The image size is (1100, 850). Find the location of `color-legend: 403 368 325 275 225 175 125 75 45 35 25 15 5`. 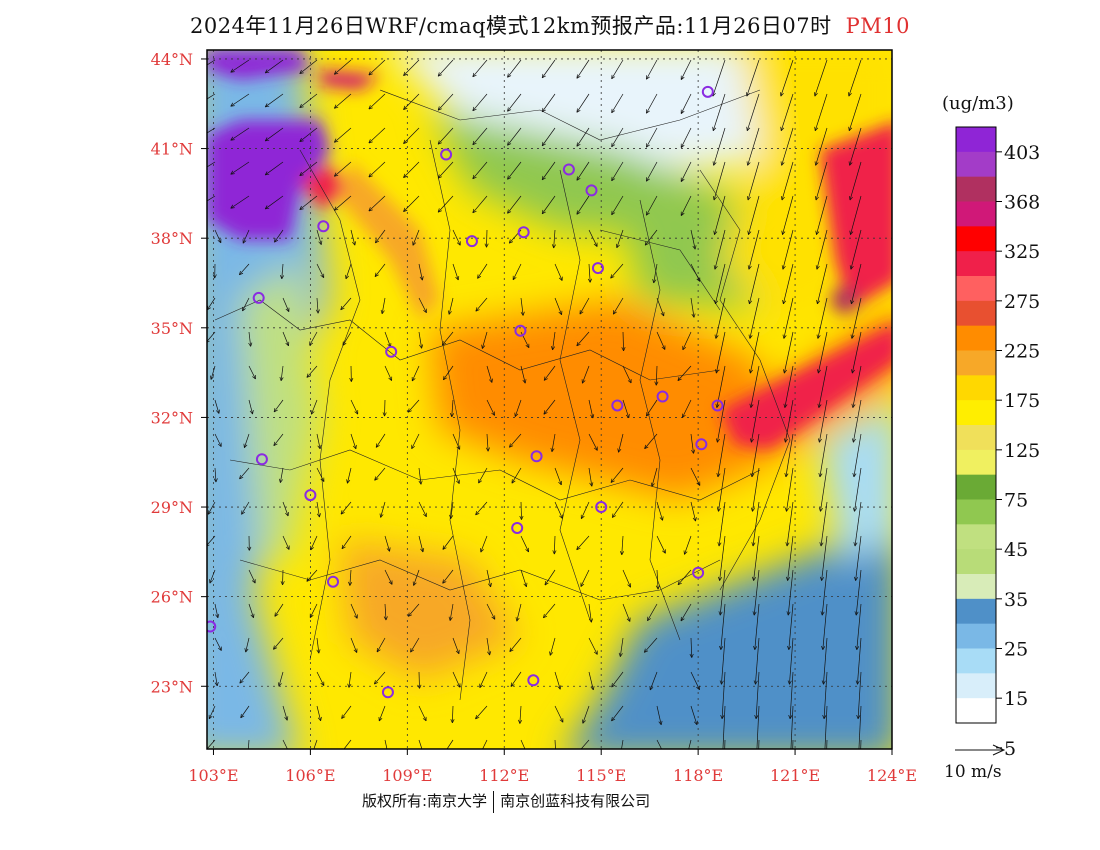

color-legend: 403 368 325 275 225 175 125 75 45 35 25 15 5 is located at coordinates (997, 443).